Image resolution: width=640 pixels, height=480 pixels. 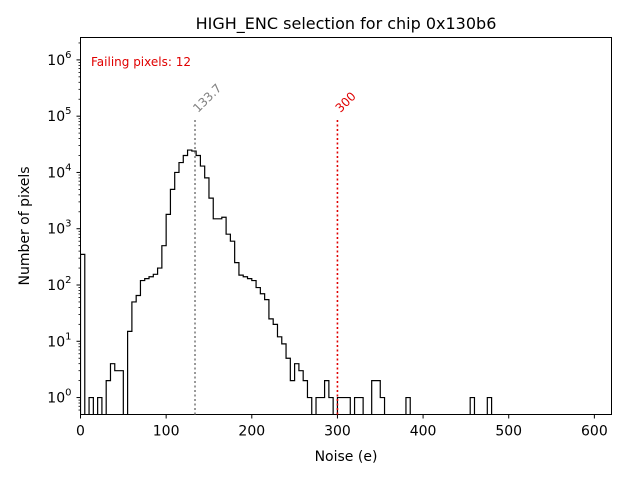 What do you see at coordinates (59, 397) in the screenshot?
I see `y-tick-label: 10⁰` at bounding box center [59, 397].